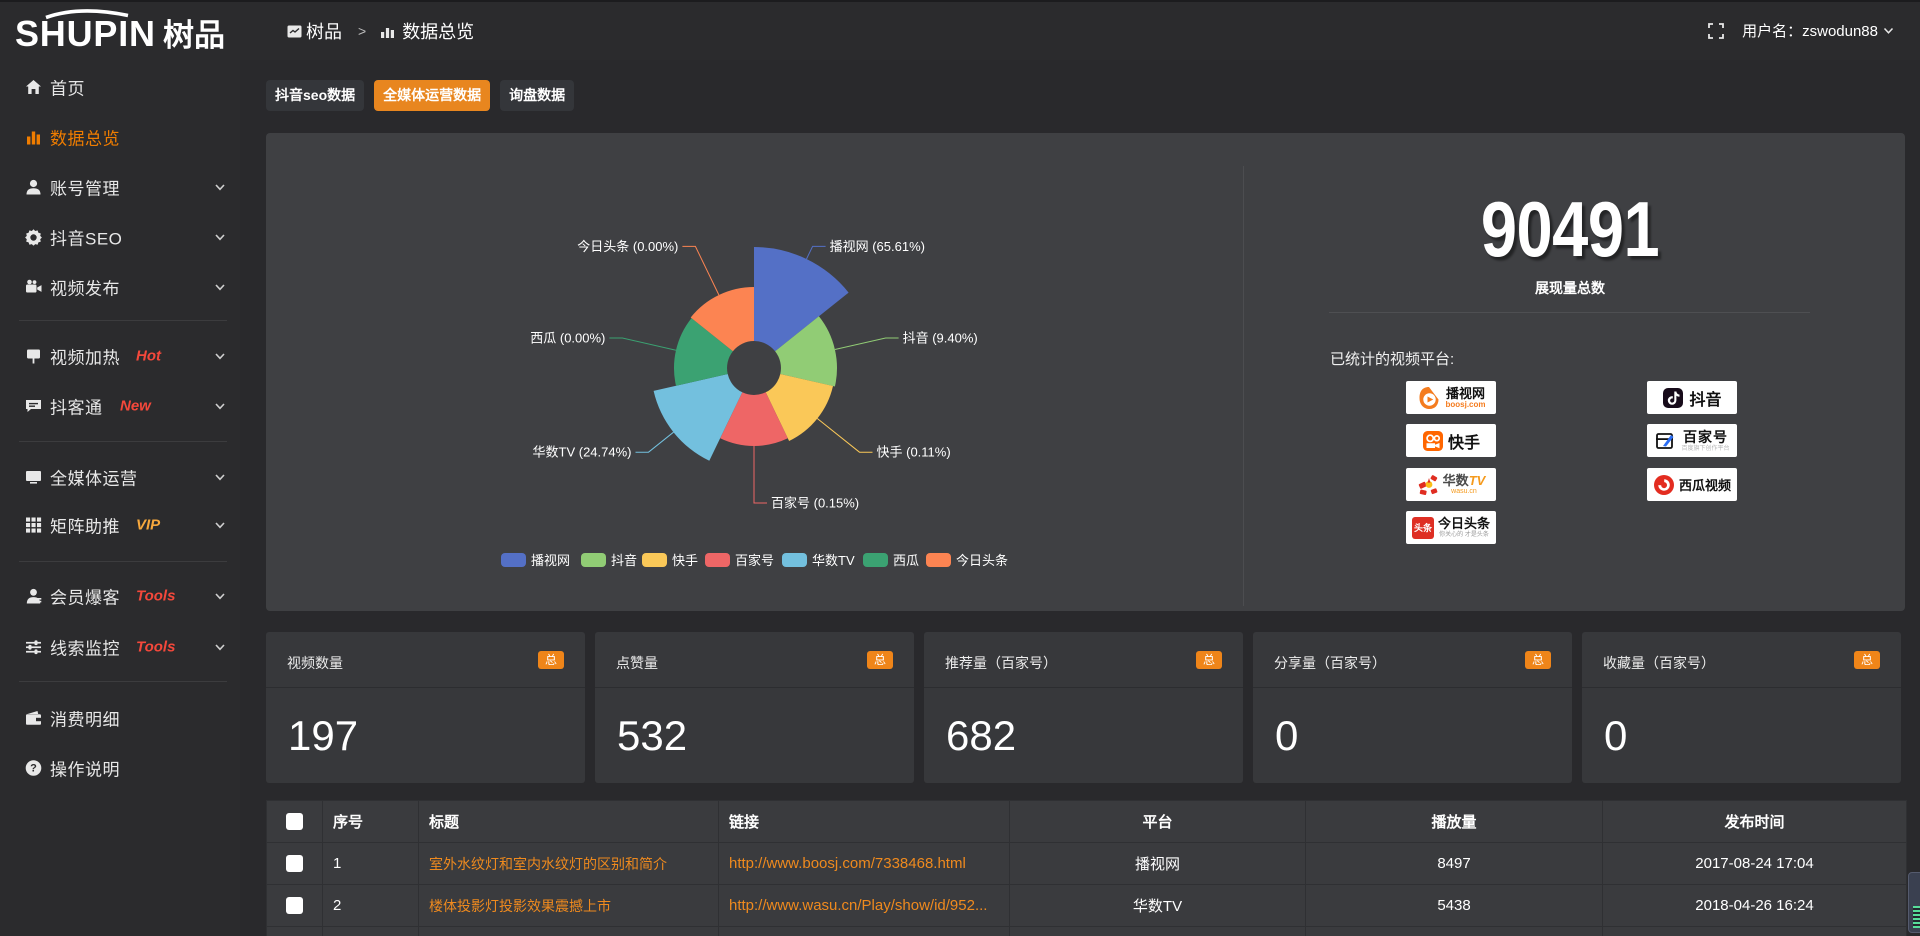 The width and height of the screenshot is (1920, 936). What do you see at coordinates (624, 560) in the screenshot?
I see `svg-text: 抖音` at bounding box center [624, 560].